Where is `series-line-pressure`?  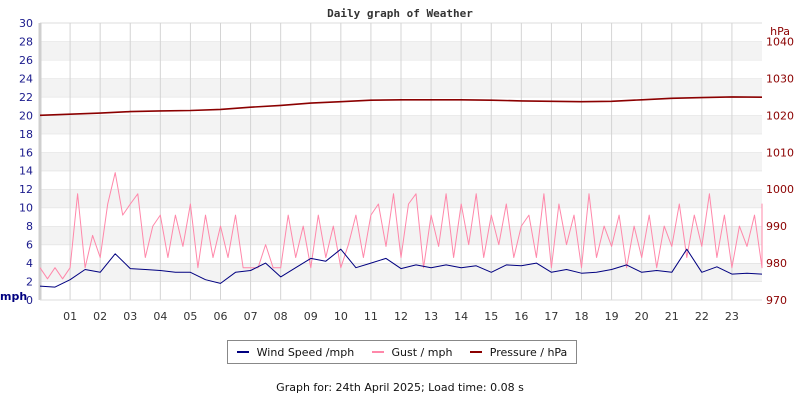 series-line-pressure is located at coordinates (401, 106).